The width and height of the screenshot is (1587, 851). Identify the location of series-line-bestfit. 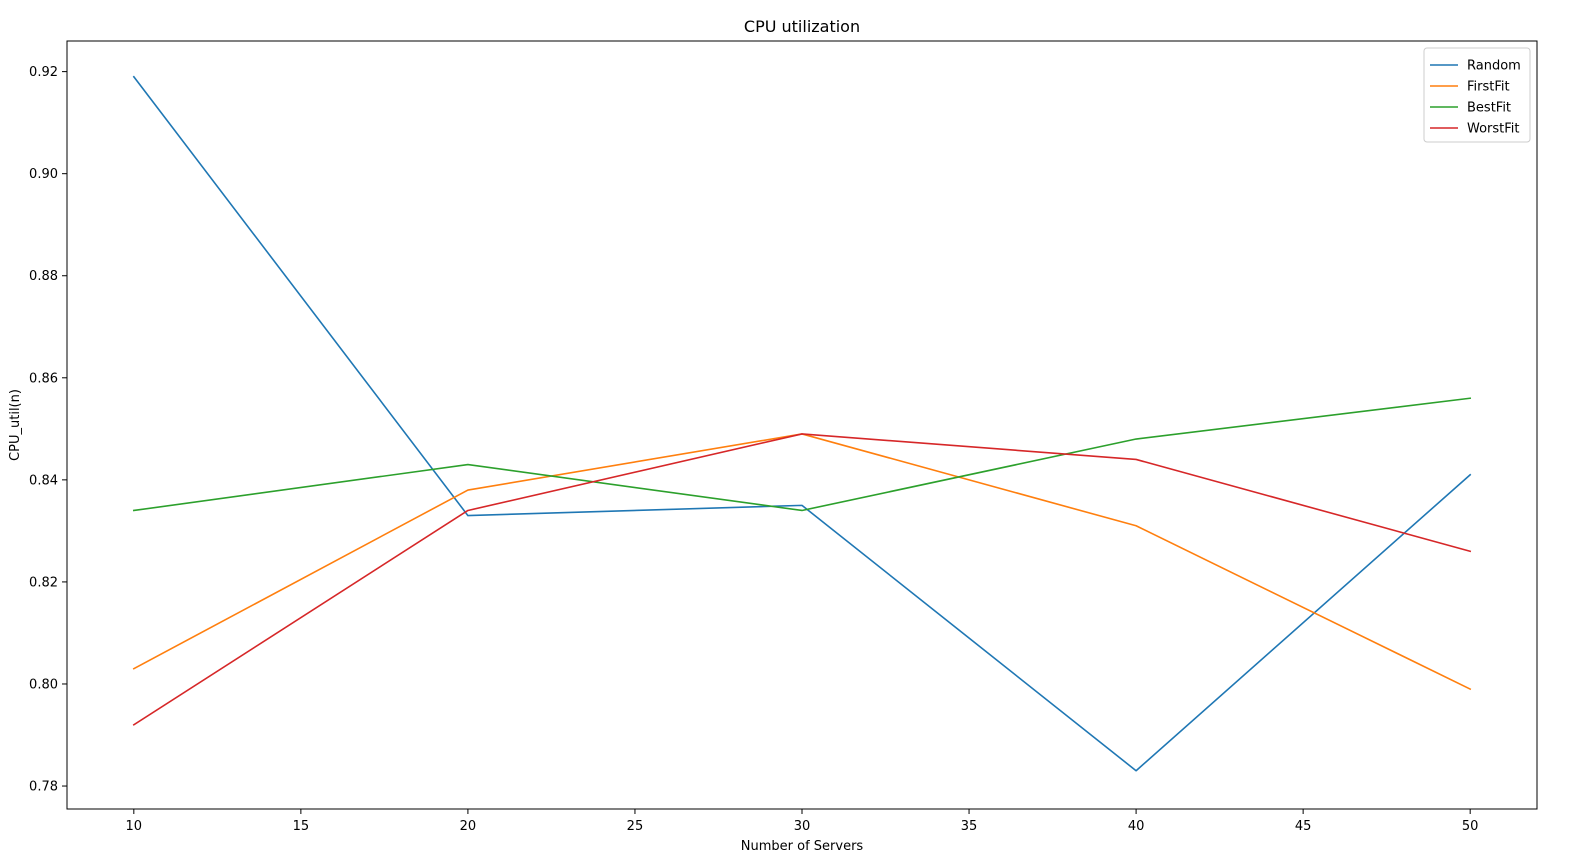
(802, 454).